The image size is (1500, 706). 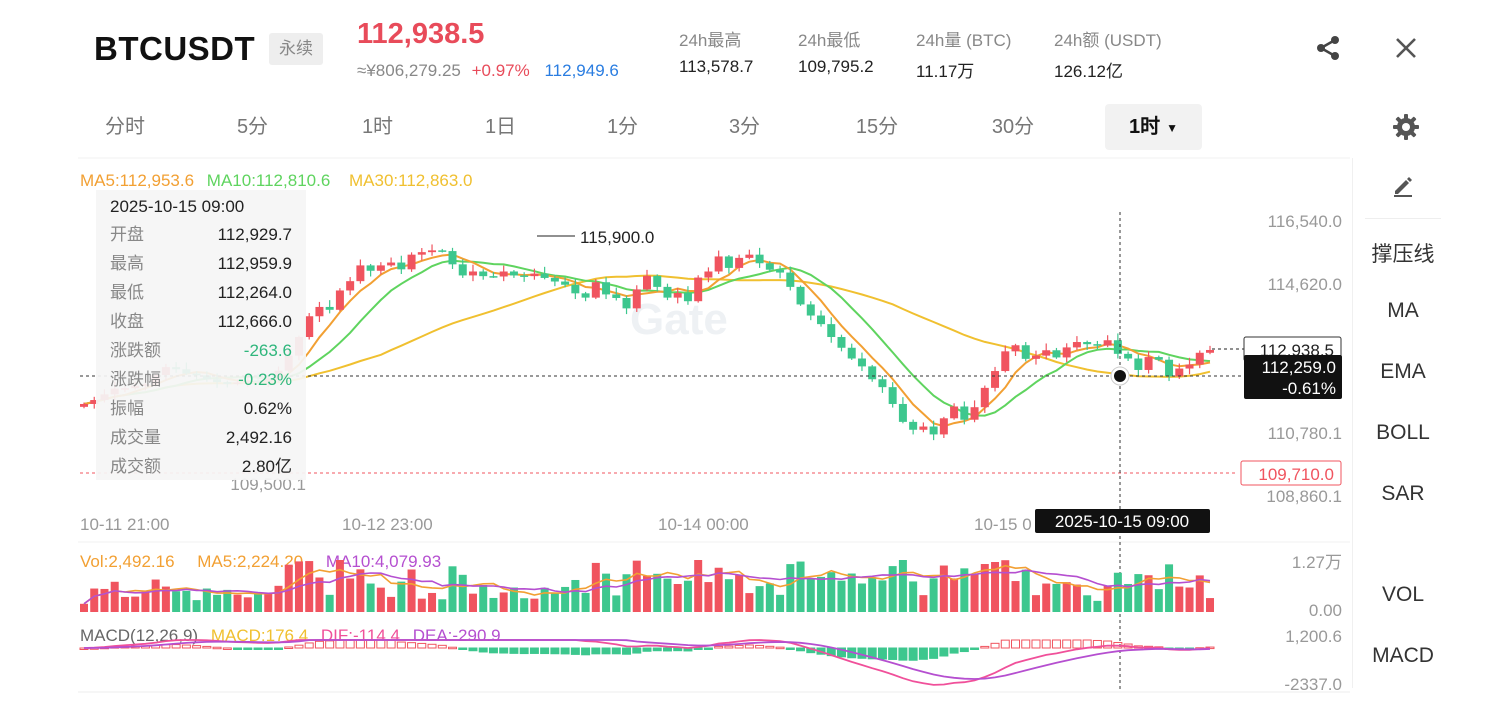 What do you see at coordinates (1406, 48) in the screenshot?
I see `close-icon` at bounding box center [1406, 48].